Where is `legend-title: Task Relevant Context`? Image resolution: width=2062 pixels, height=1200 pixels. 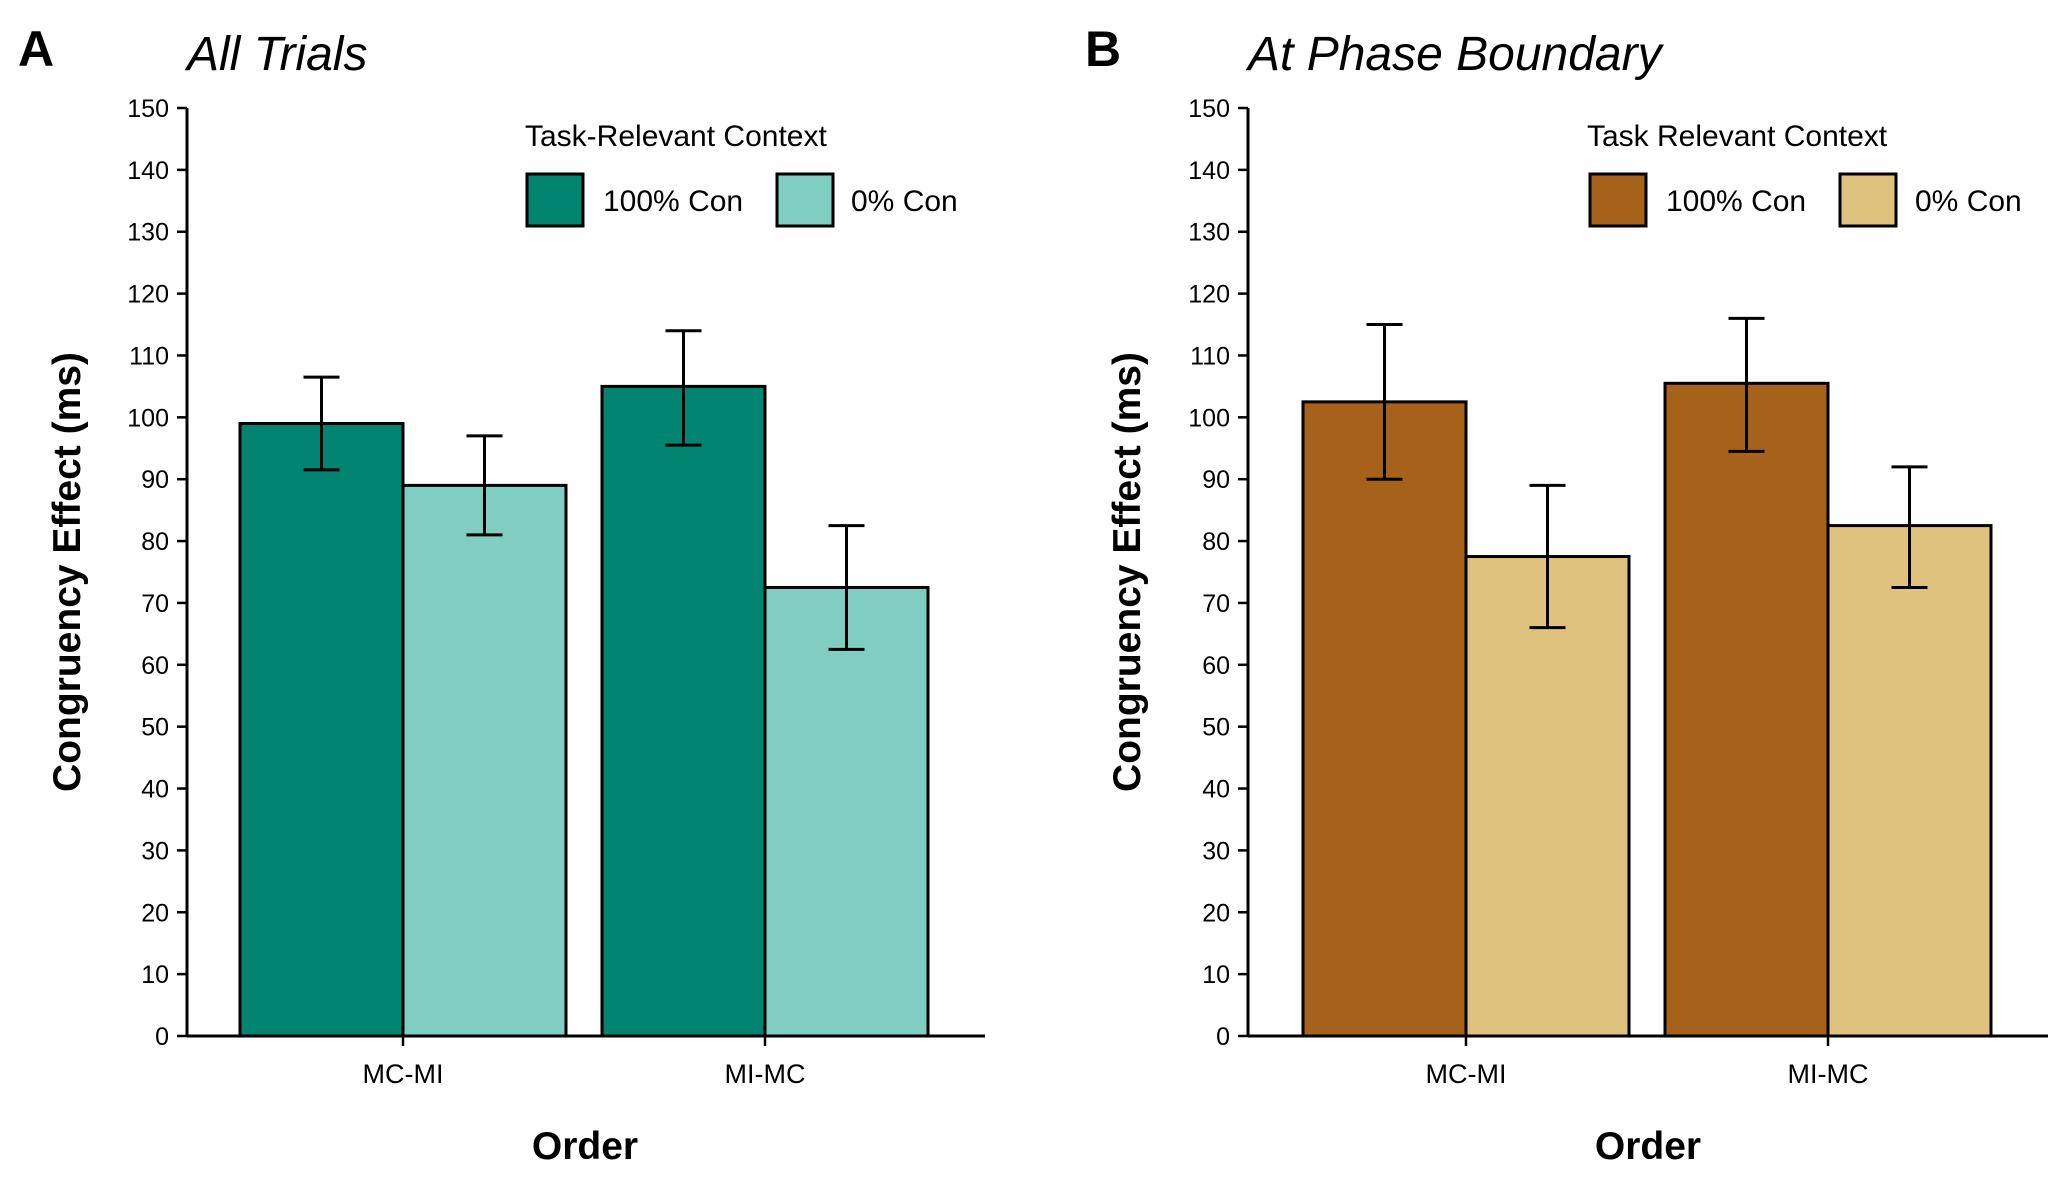 legend-title: Task Relevant Context is located at coordinates (1737, 136).